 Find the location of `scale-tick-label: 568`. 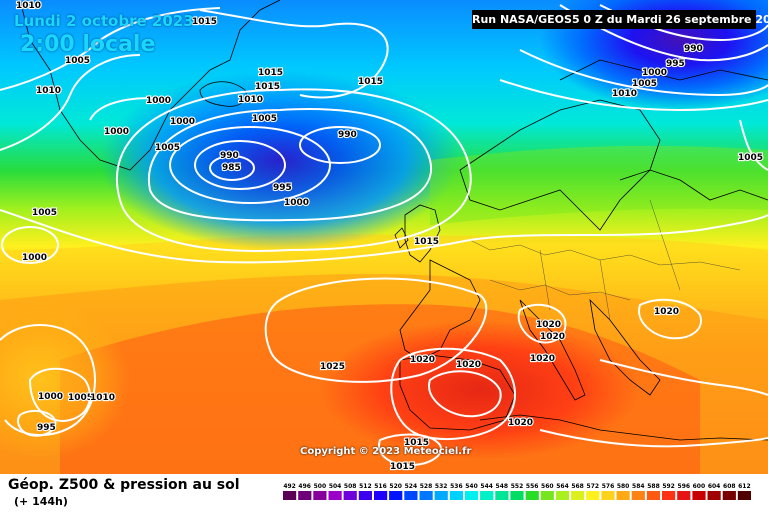

scale-tick-label: 568 is located at coordinates (577, 486).